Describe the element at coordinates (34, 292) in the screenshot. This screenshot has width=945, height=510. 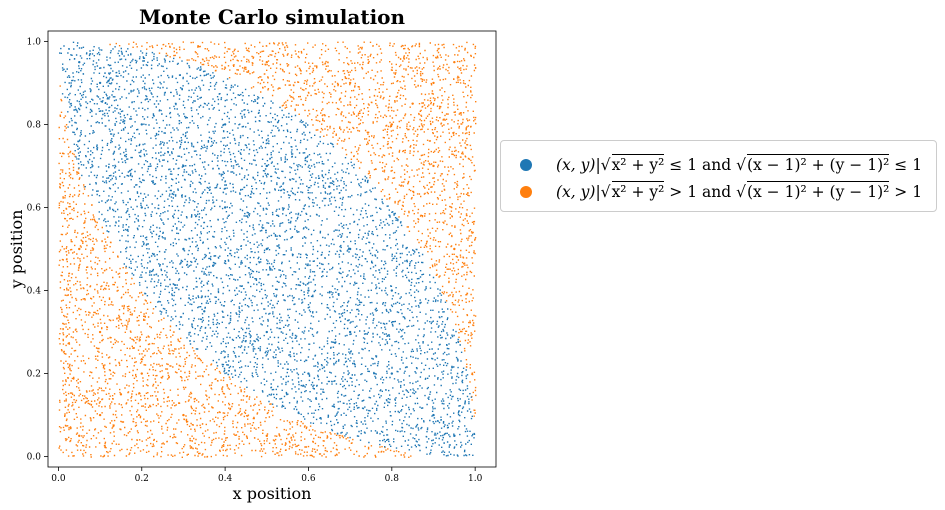
I see `y-tick-label: 0.4` at that location.